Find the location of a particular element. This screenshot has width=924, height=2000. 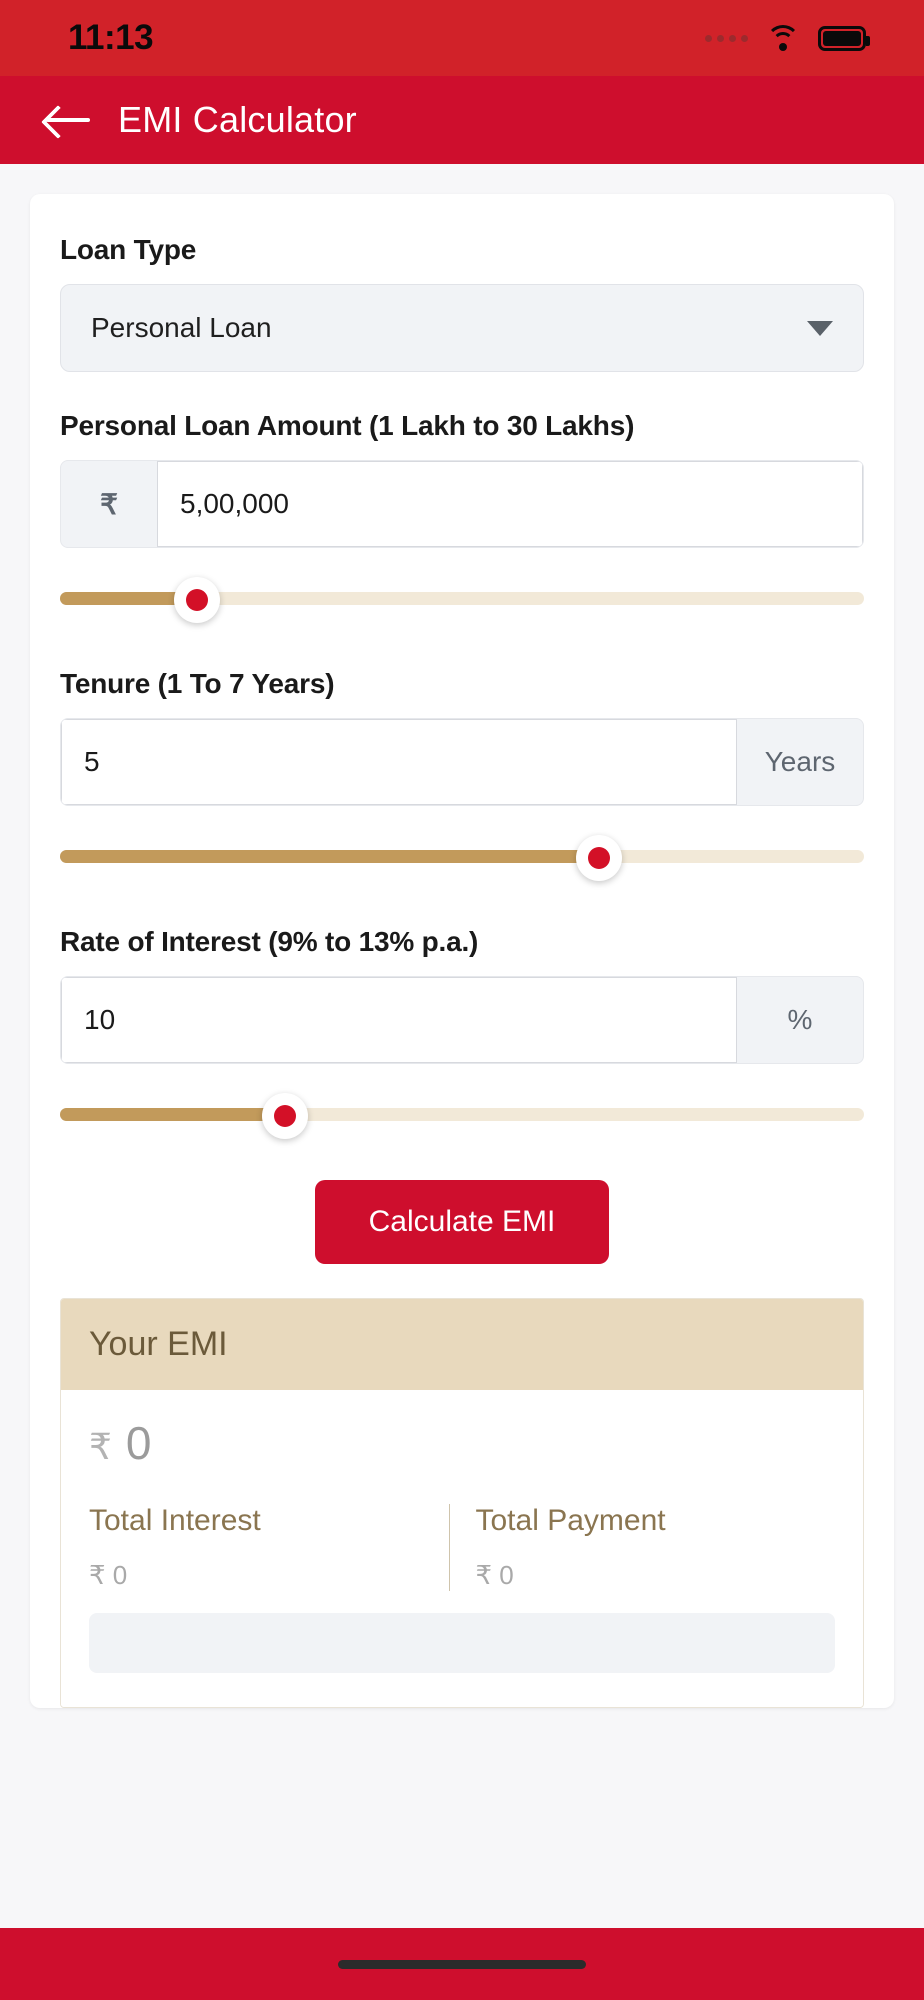

home-indicator-bar is located at coordinates (462, 1964).